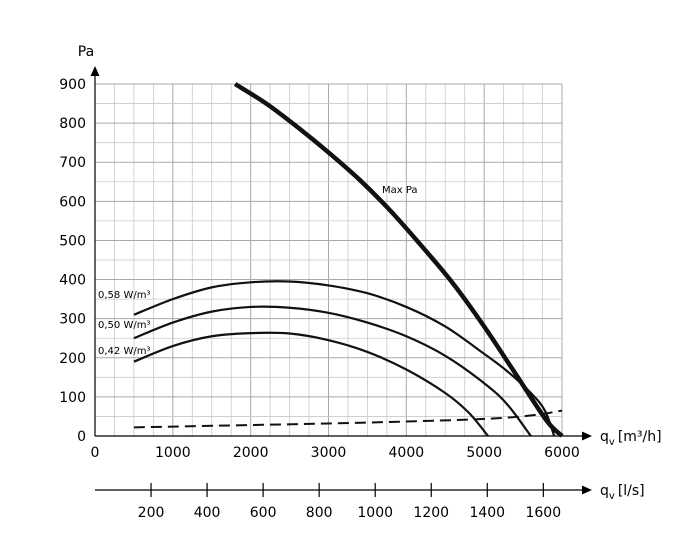  Describe the element at coordinates (72, 202) in the screenshot. I see `y-tick-label: 600` at that location.